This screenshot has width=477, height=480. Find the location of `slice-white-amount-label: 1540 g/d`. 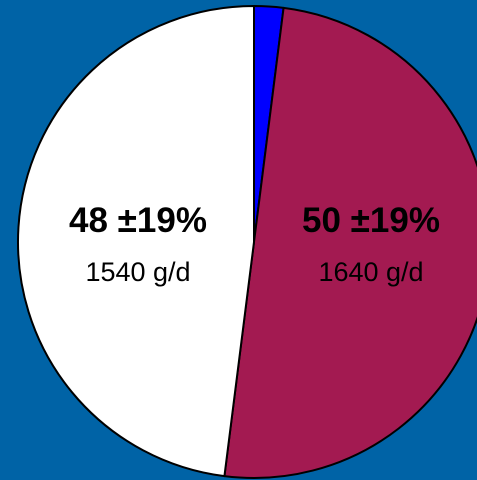

slice-white-amount-label: 1540 g/d is located at coordinates (137, 272).